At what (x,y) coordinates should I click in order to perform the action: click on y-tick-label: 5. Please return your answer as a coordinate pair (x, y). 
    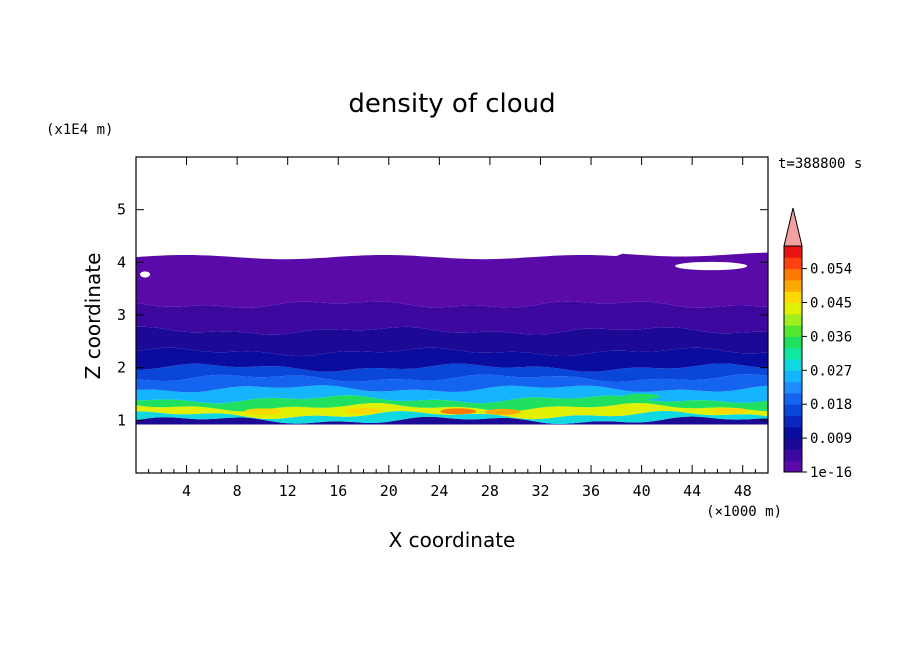
    Looking at the image, I should click on (121, 210).